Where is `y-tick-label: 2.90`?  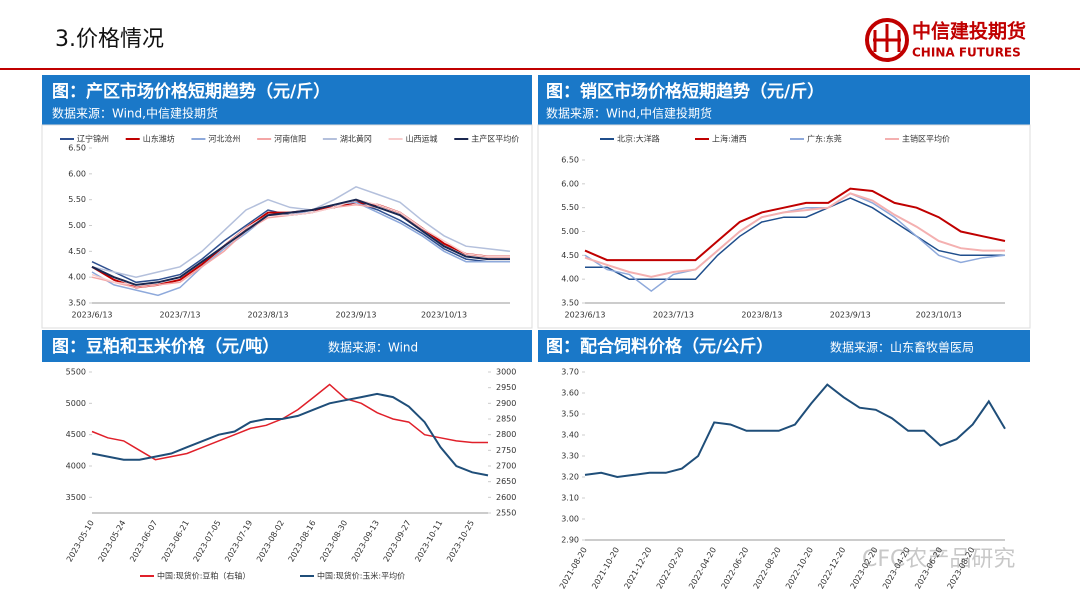
y-tick-label: 2.90 is located at coordinates (570, 540).